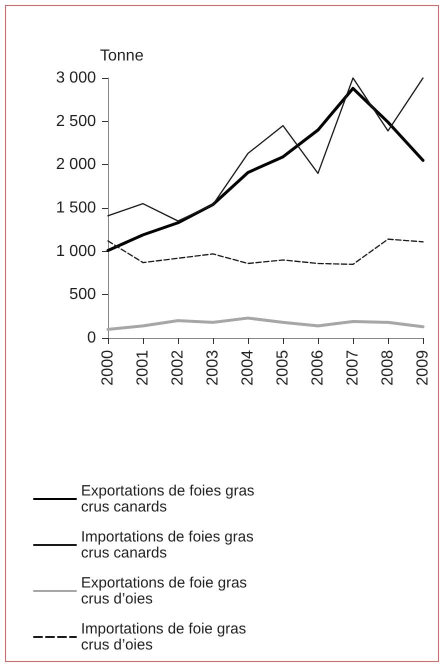 The width and height of the screenshot is (446, 668). Describe the element at coordinates (213, 368) in the screenshot. I see `x-tick-label: 2003` at that location.